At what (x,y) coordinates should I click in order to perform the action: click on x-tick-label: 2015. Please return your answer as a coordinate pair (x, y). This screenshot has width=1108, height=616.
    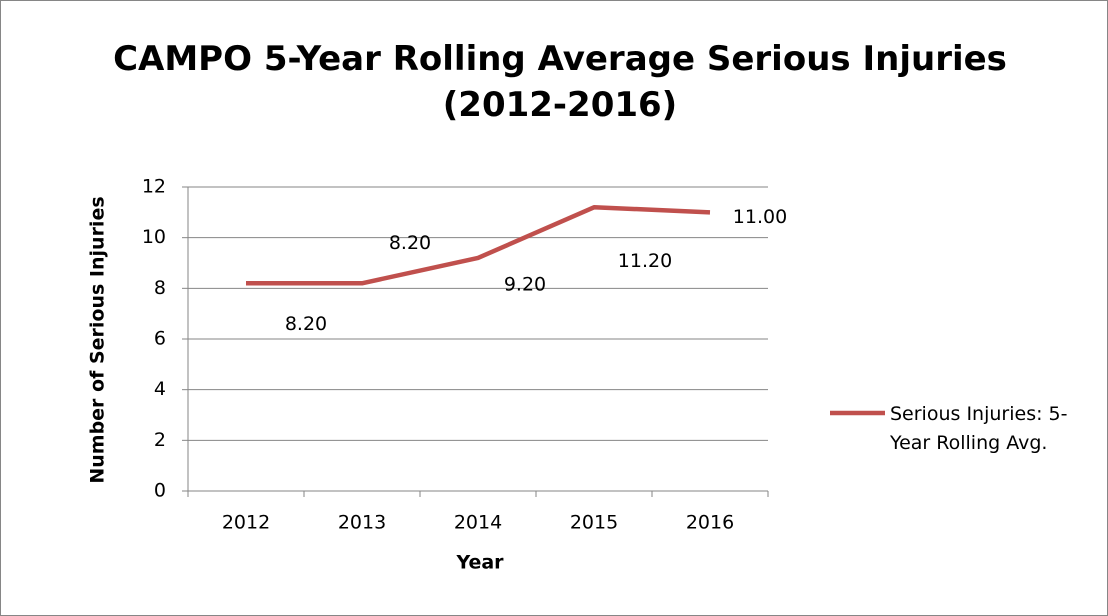
    Looking at the image, I should click on (594, 523).